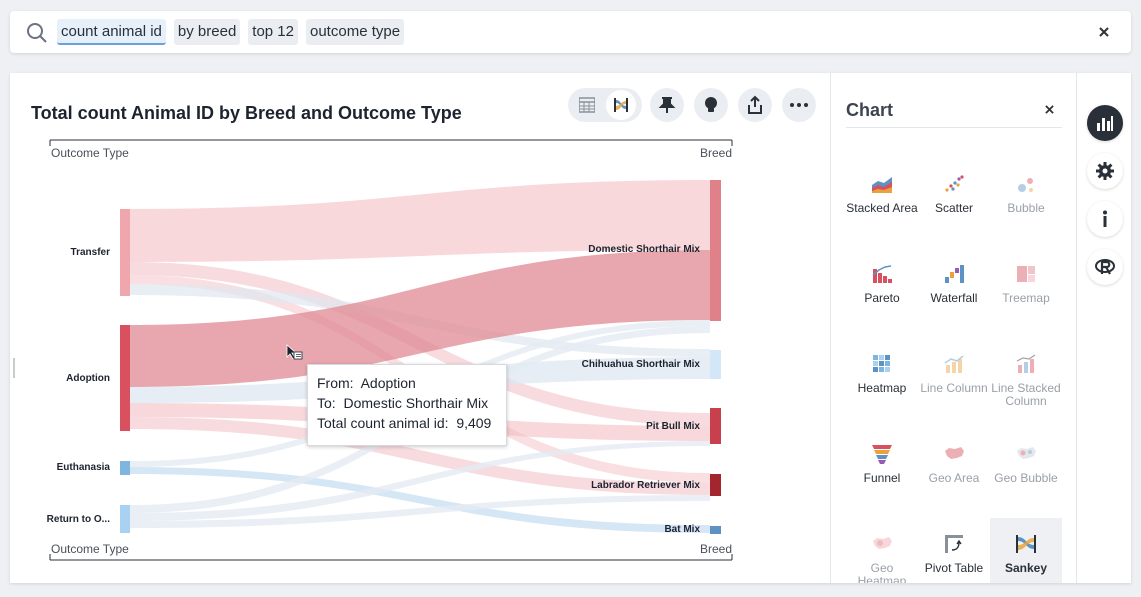  I want to click on target-label: Bat Mix, so click(682, 529).